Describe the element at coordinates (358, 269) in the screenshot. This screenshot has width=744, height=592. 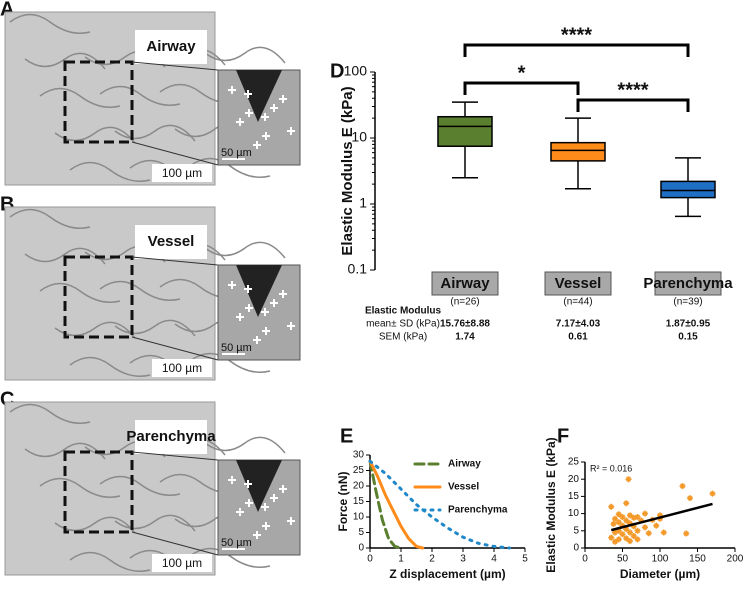
I see `y-tick-label: 0.1` at that location.